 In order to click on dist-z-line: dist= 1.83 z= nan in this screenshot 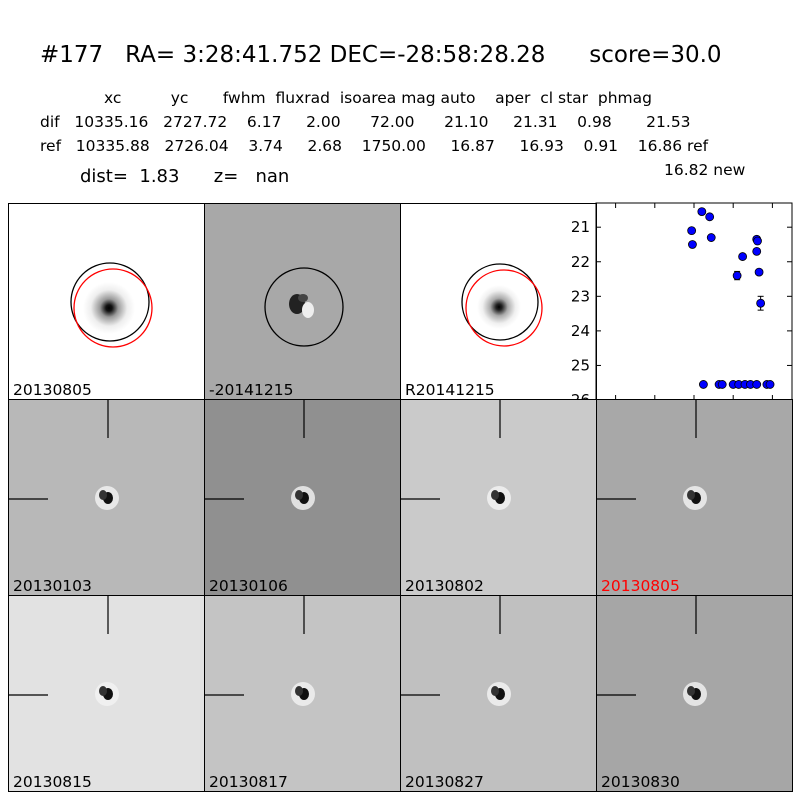, I will do `click(185, 176)`.